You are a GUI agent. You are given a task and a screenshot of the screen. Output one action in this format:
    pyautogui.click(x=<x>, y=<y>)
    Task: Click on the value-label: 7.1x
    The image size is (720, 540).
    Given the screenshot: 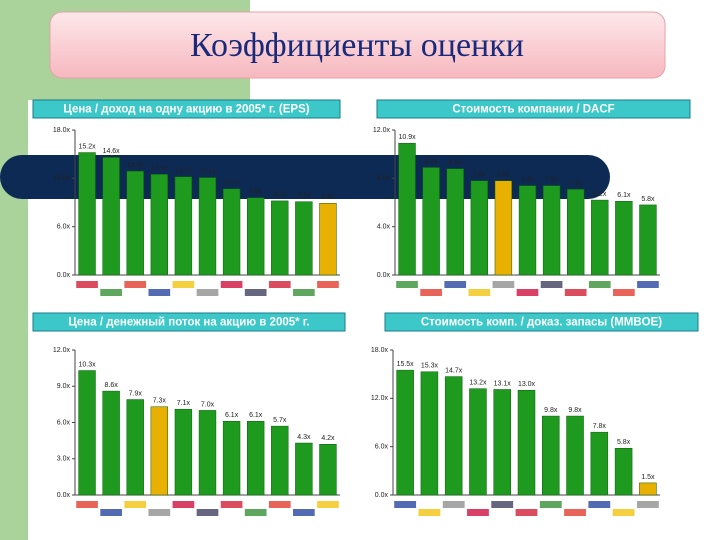 What is the action you would take?
    pyautogui.click(x=576, y=183)
    